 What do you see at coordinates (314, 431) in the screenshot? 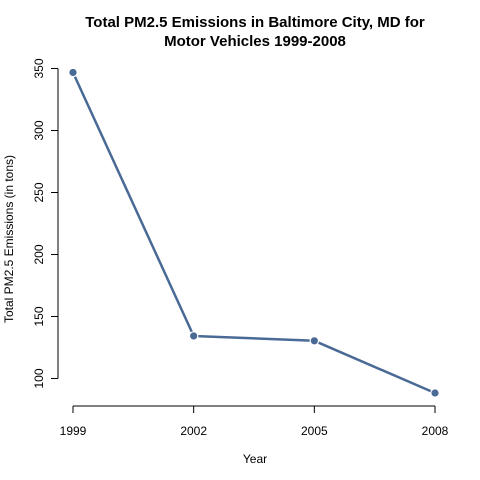
I see `x-tick-label: 2005` at bounding box center [314, 431].